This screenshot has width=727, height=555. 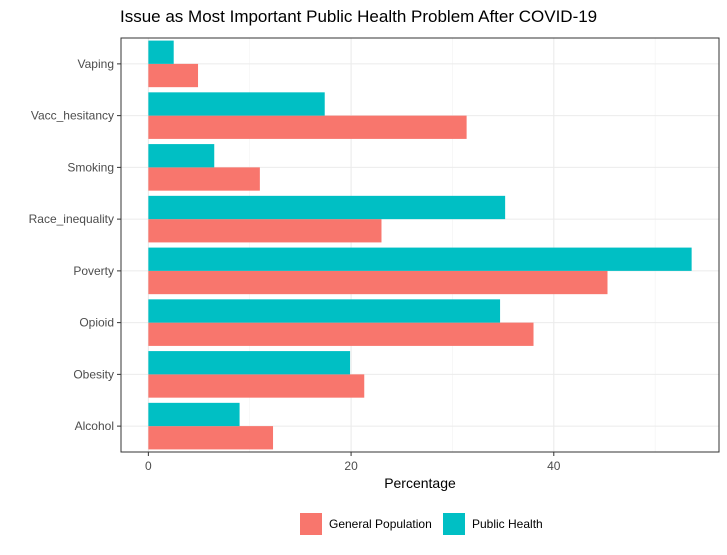 I want to click on legend-label-general-population: General Population, so click(x=380, y=524).